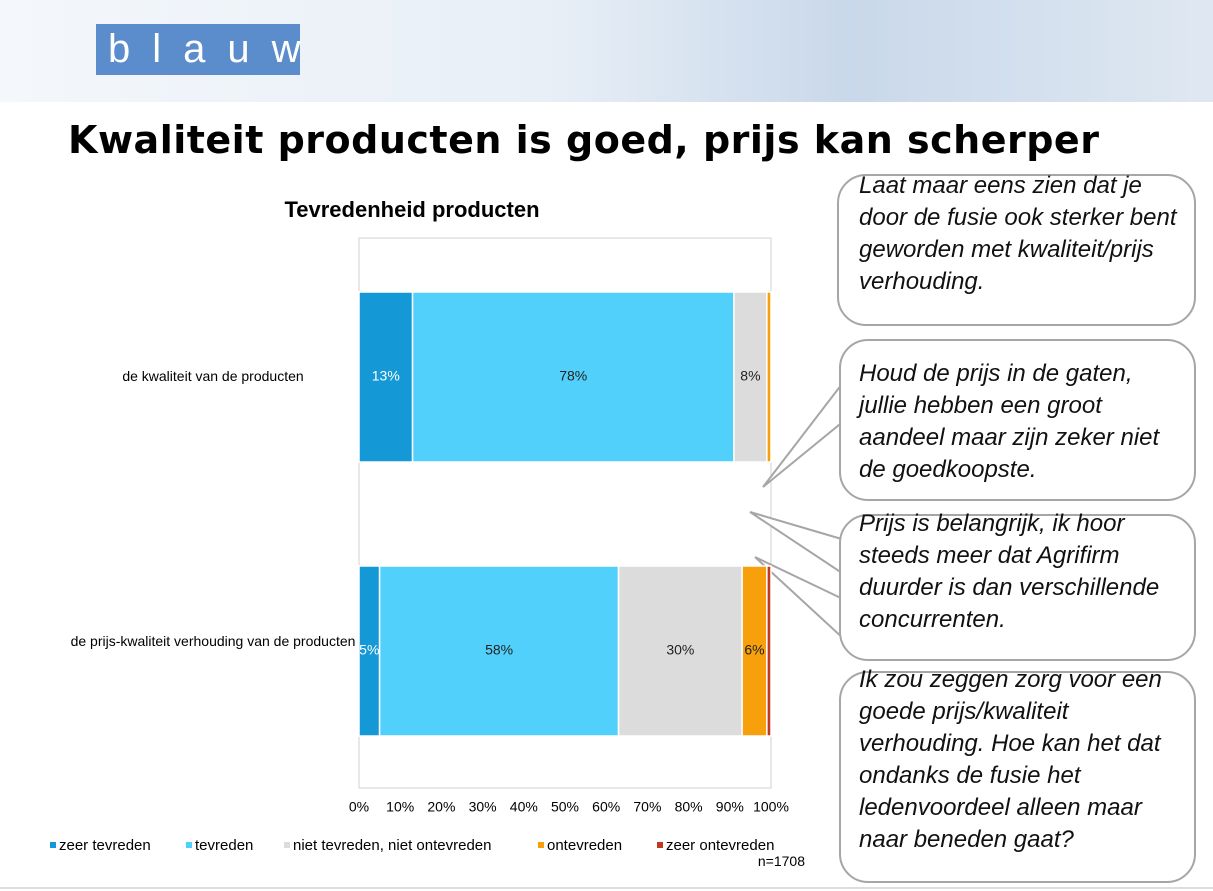  I want to click on legend-label: ontevreden, so click(584, 845).